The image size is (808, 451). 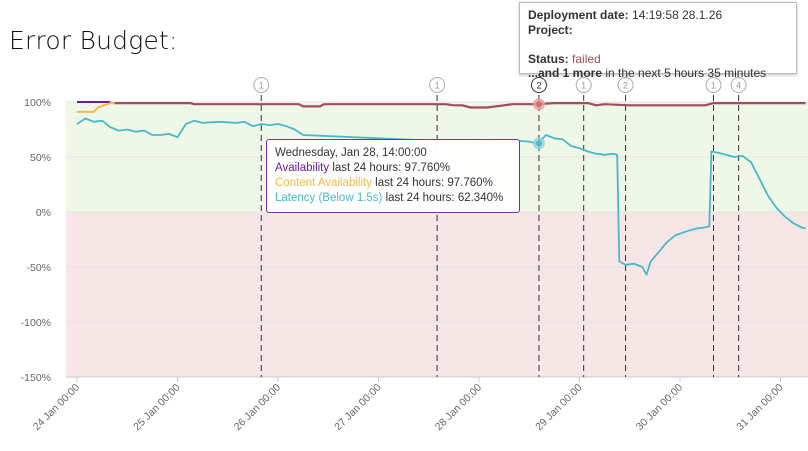 What do you see at coordinates (538, 124) in the screenshot?
I see `hover-indicators` at bounding box center [538, 124].